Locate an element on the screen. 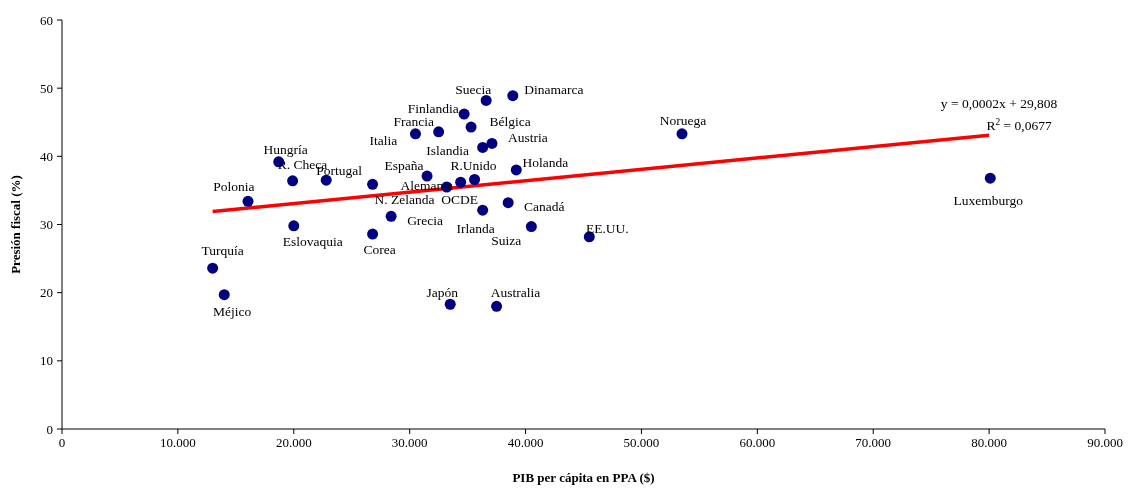 The width and height of the screenshot is (1128, 490). annotation: R$^{2}$ = 0,0677 is located at coordinates (1019, 124).